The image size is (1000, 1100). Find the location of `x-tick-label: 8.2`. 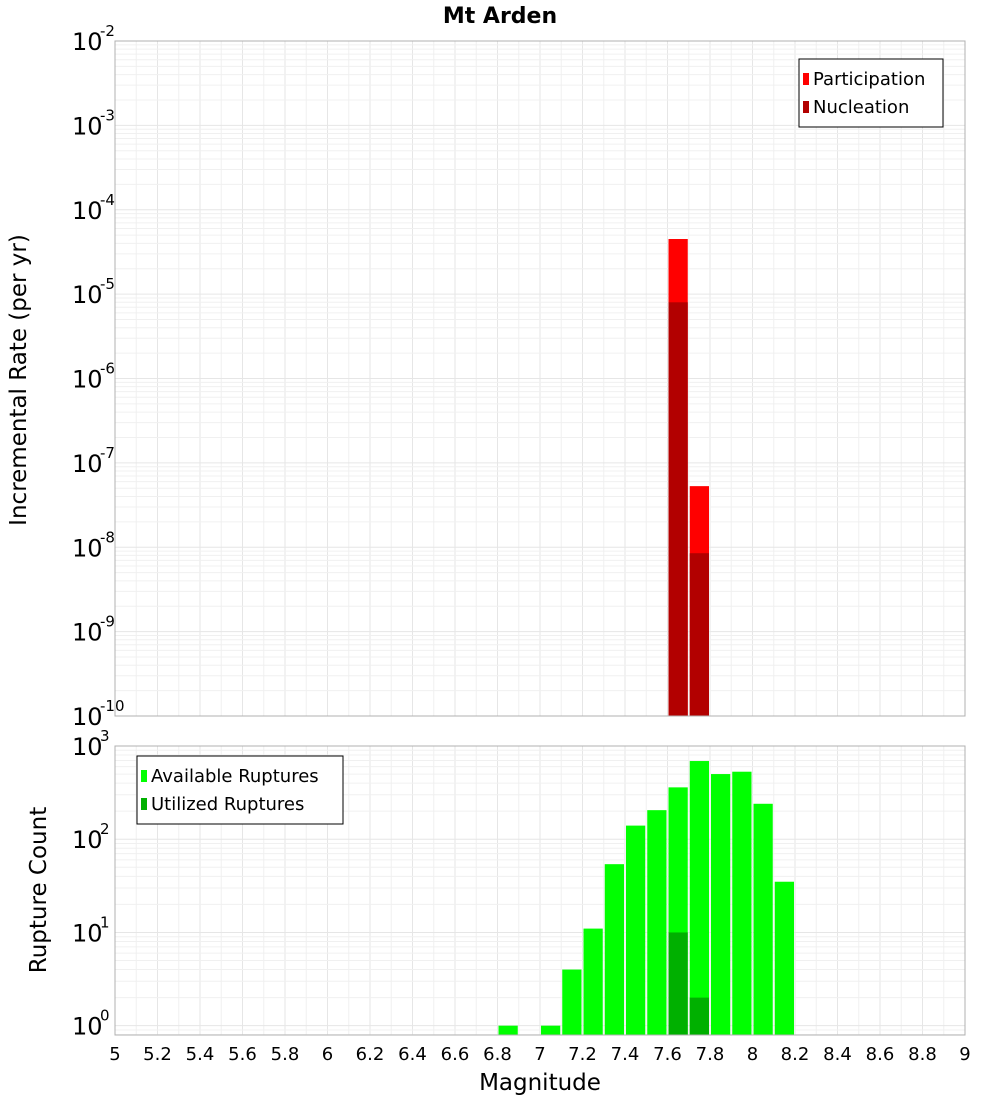

x-tick-label: 8.2 is located at coordinates (795, 1054).